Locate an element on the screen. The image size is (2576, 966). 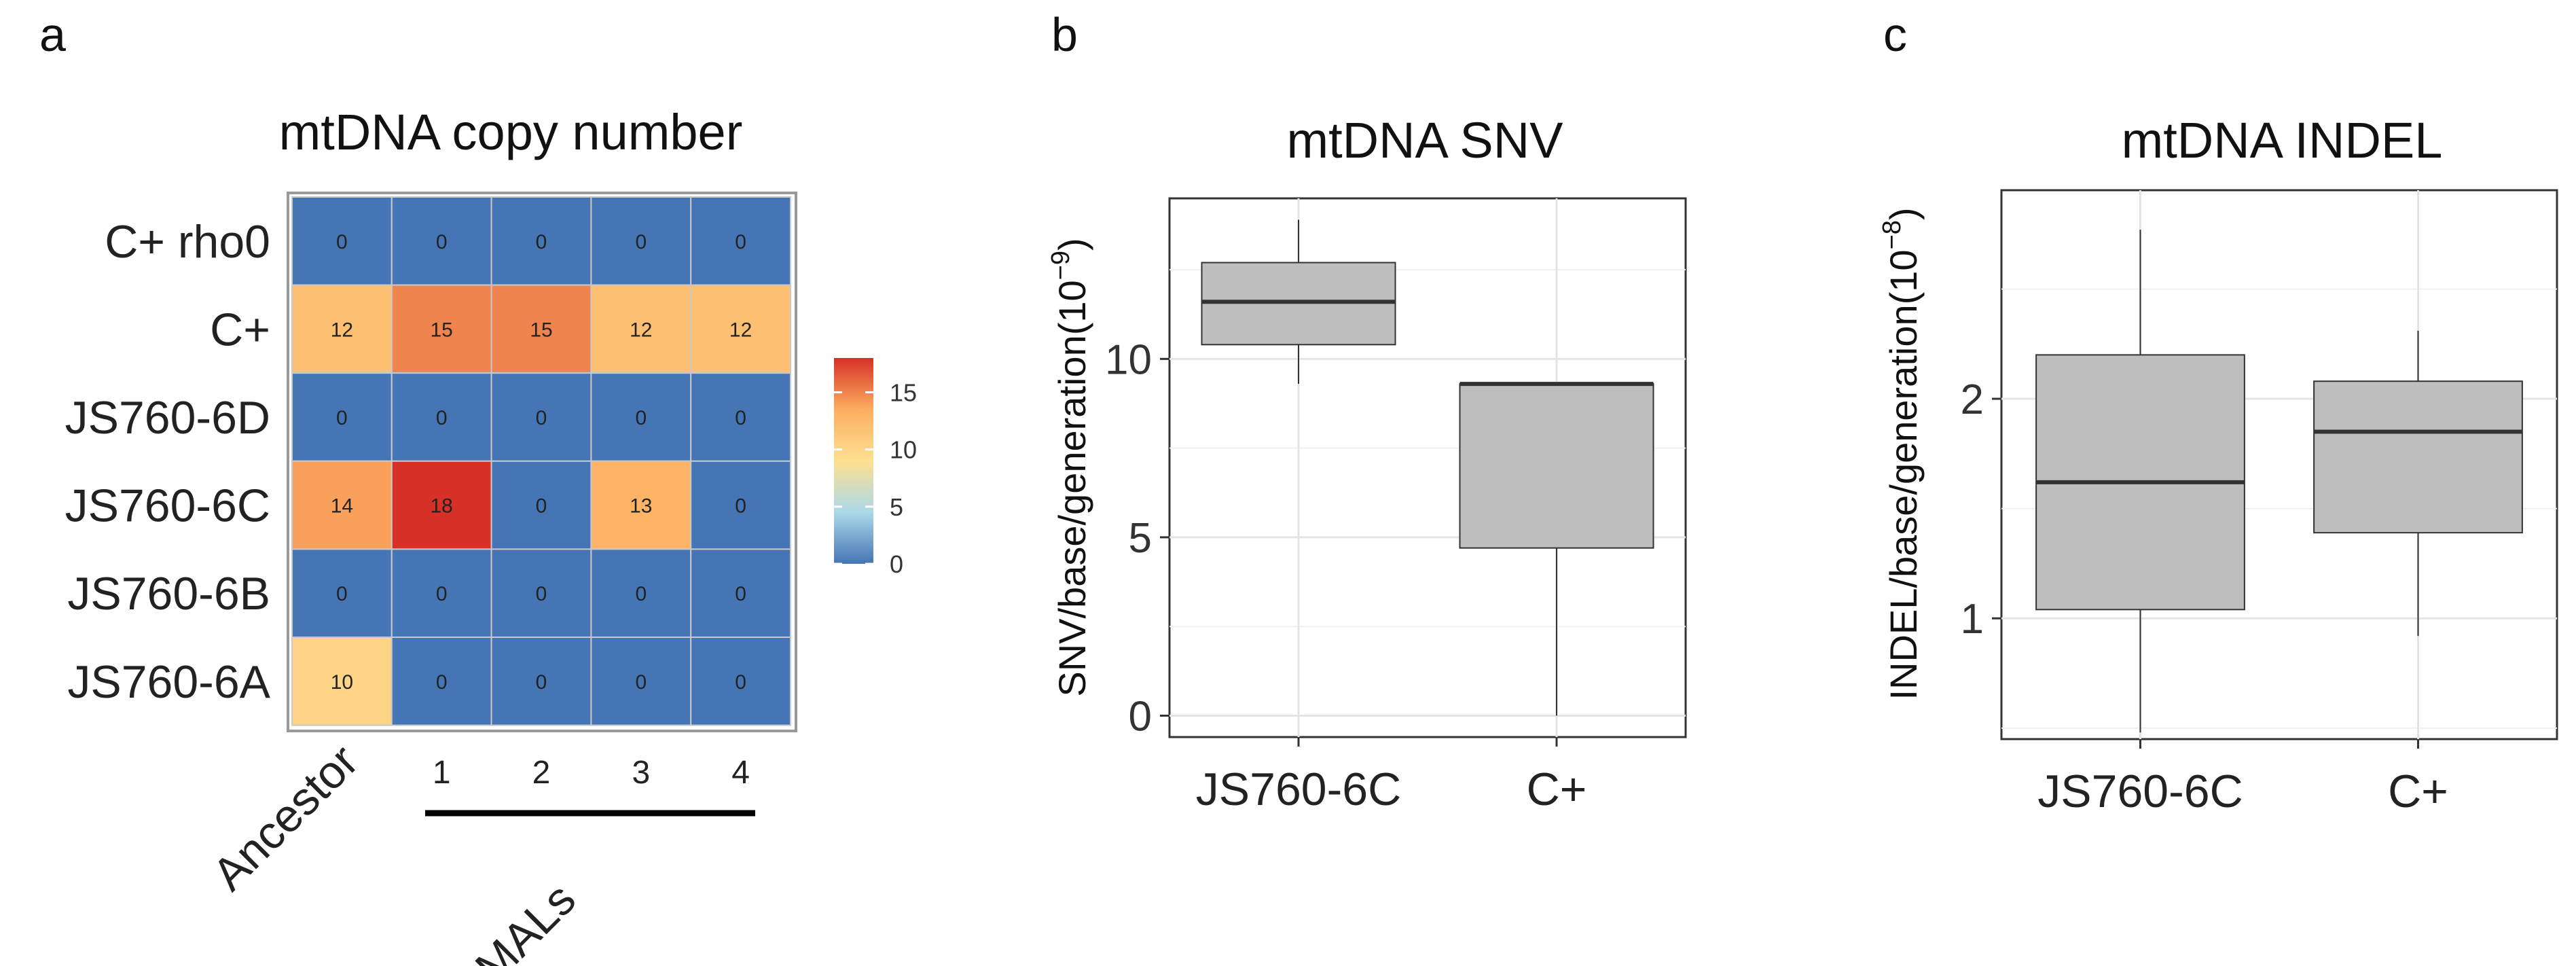
heatmap-cells: 0 0 0 0 0 12 15 15 12 12 0 0 0 0 0 14 18 0 13 0 0 0 0 0 0 10 0 0 0 0 is located at coordinates (541, 461).